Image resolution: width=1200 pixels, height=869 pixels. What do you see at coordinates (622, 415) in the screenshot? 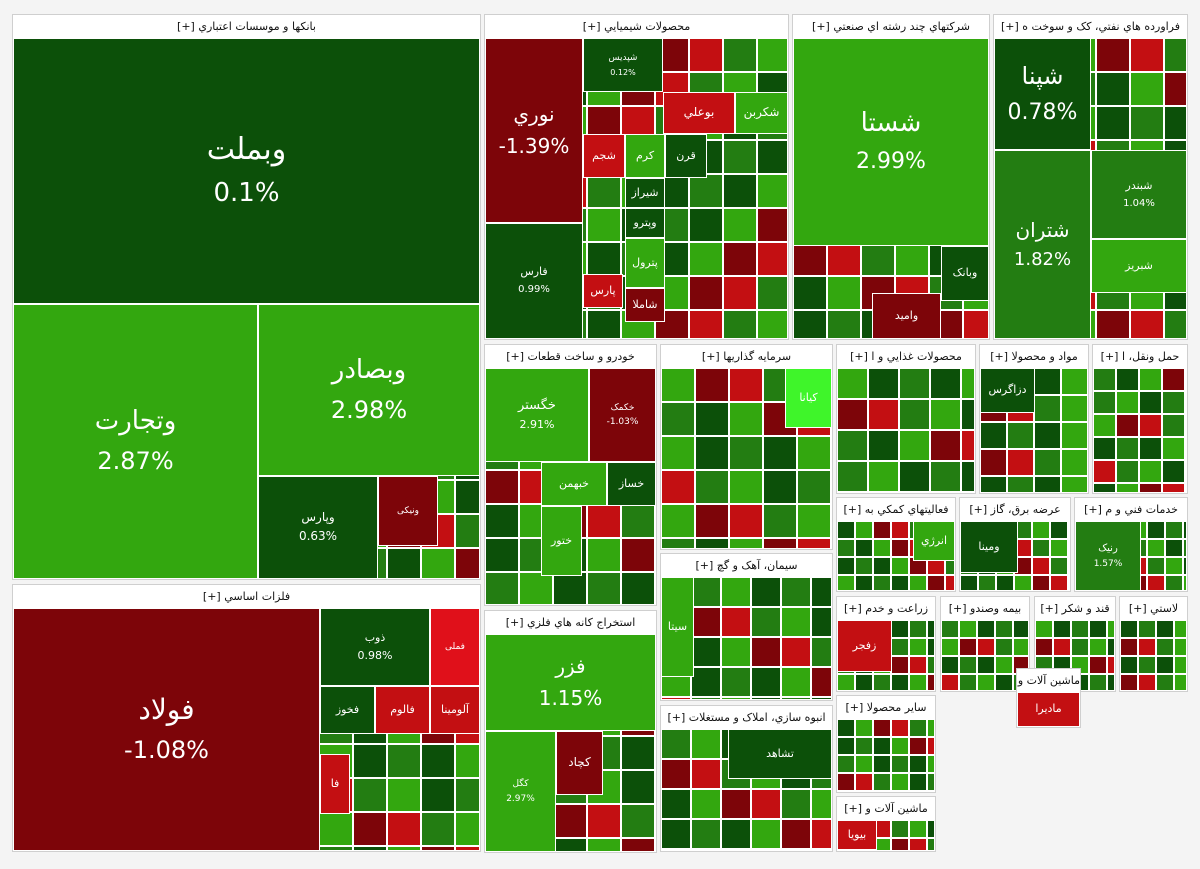
I see `stock-tile: خکمک -1.03%` at bounding box center [622, 415].